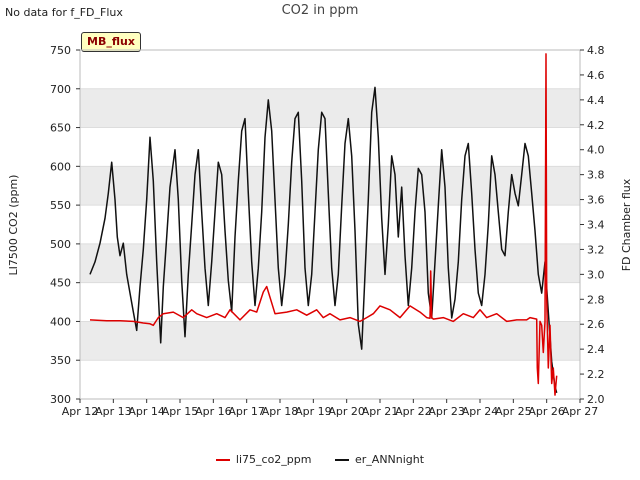 The width and height of the screenshot is (640, 480). What do you see at coordinates (80, 411) in the screenshot?
I see `x-tick-label: Apr 12` at bounding box center [80, 411].